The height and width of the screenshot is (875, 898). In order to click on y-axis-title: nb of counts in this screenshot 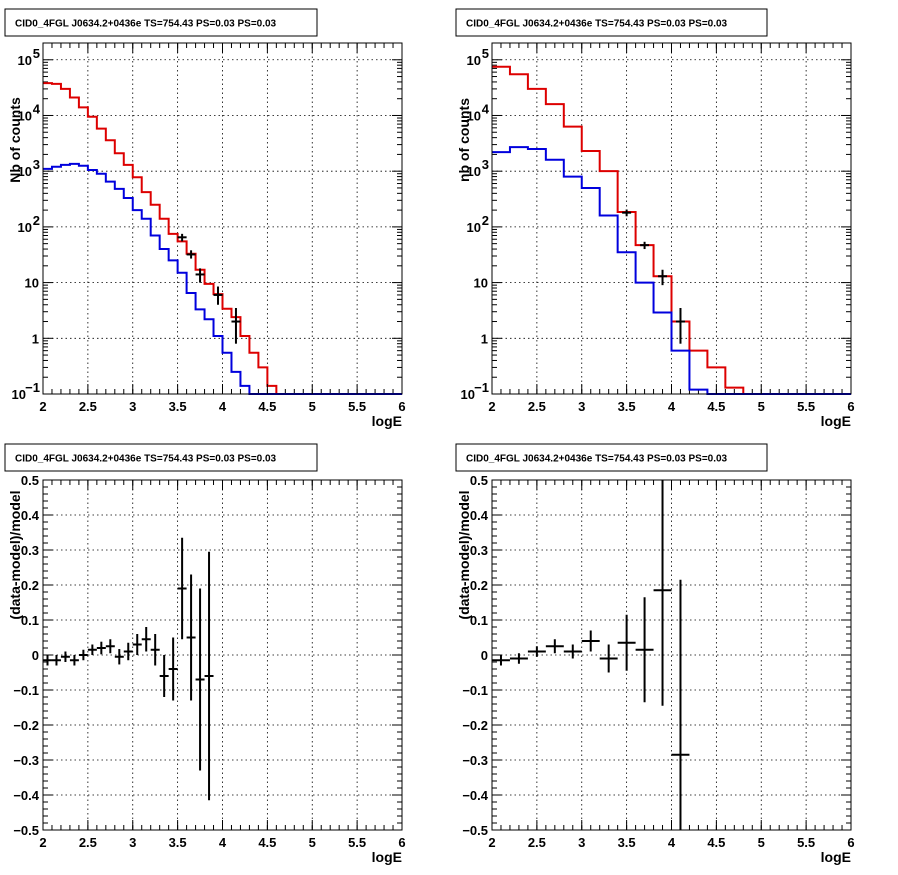, I will do `click(464, 140)`.